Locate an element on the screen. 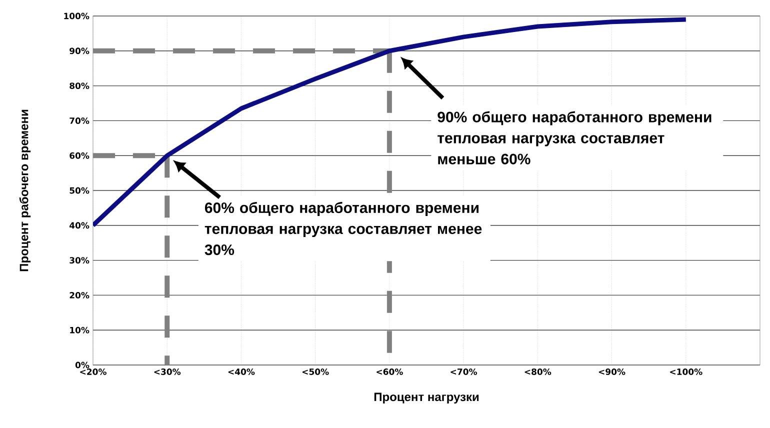 The width and height of the screenshot is (770, 428). x-tick-label: <20% is located at coordinates (93, 371).